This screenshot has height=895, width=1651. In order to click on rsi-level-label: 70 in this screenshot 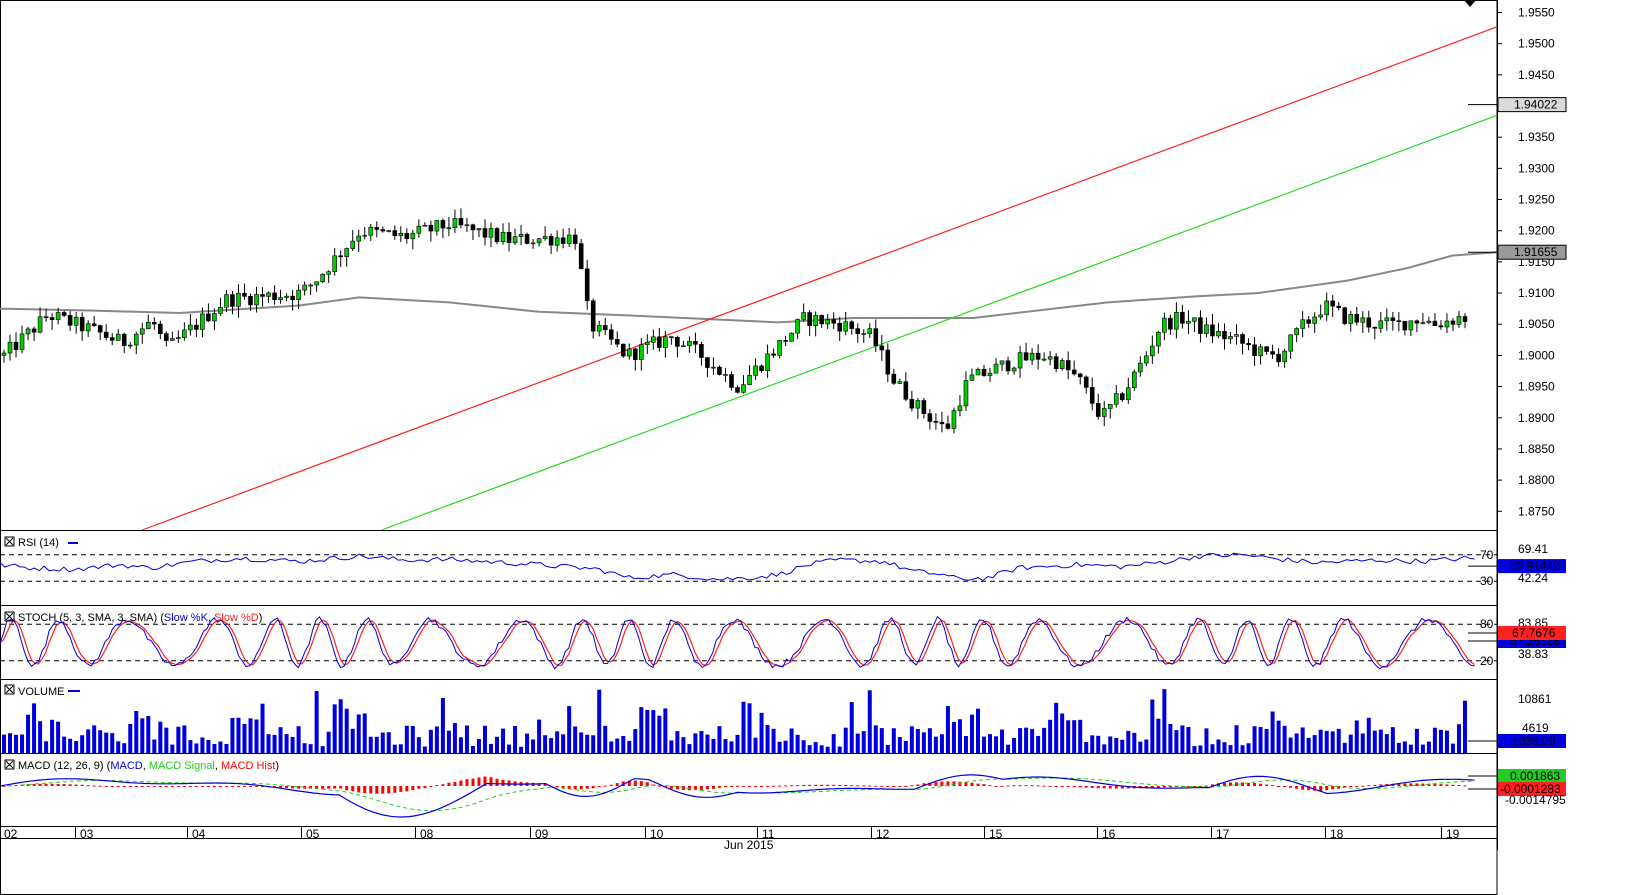, I will do `click(1487, 555)`.